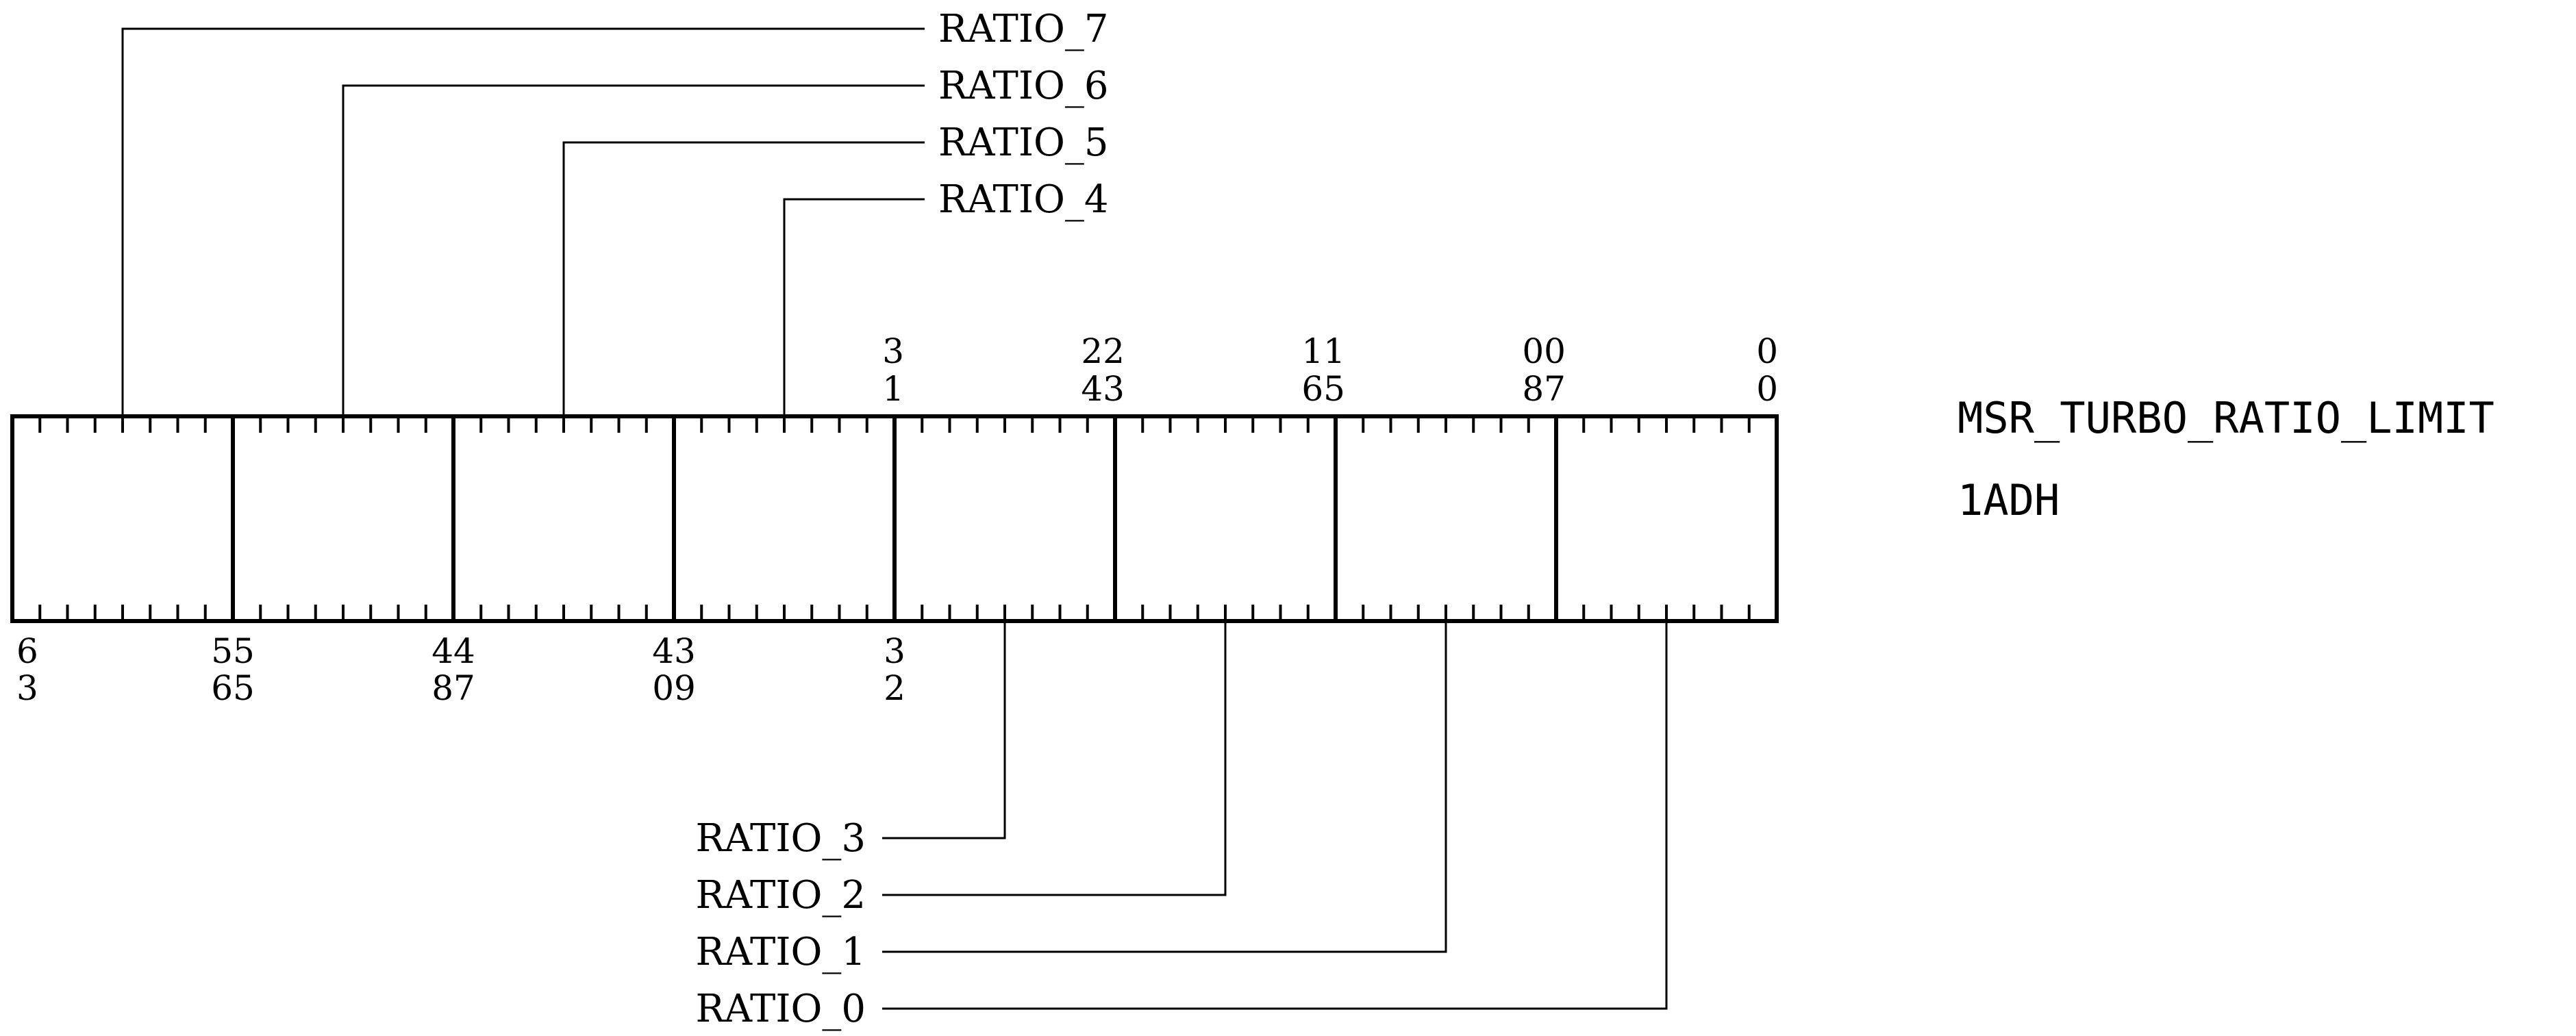 The image size is (2576, 1036). What do you see at coordinates (1023, 143) in the screenshot?
I see `field-label-ratio-5: RATIO_5` at bounding box center [1023, 143].